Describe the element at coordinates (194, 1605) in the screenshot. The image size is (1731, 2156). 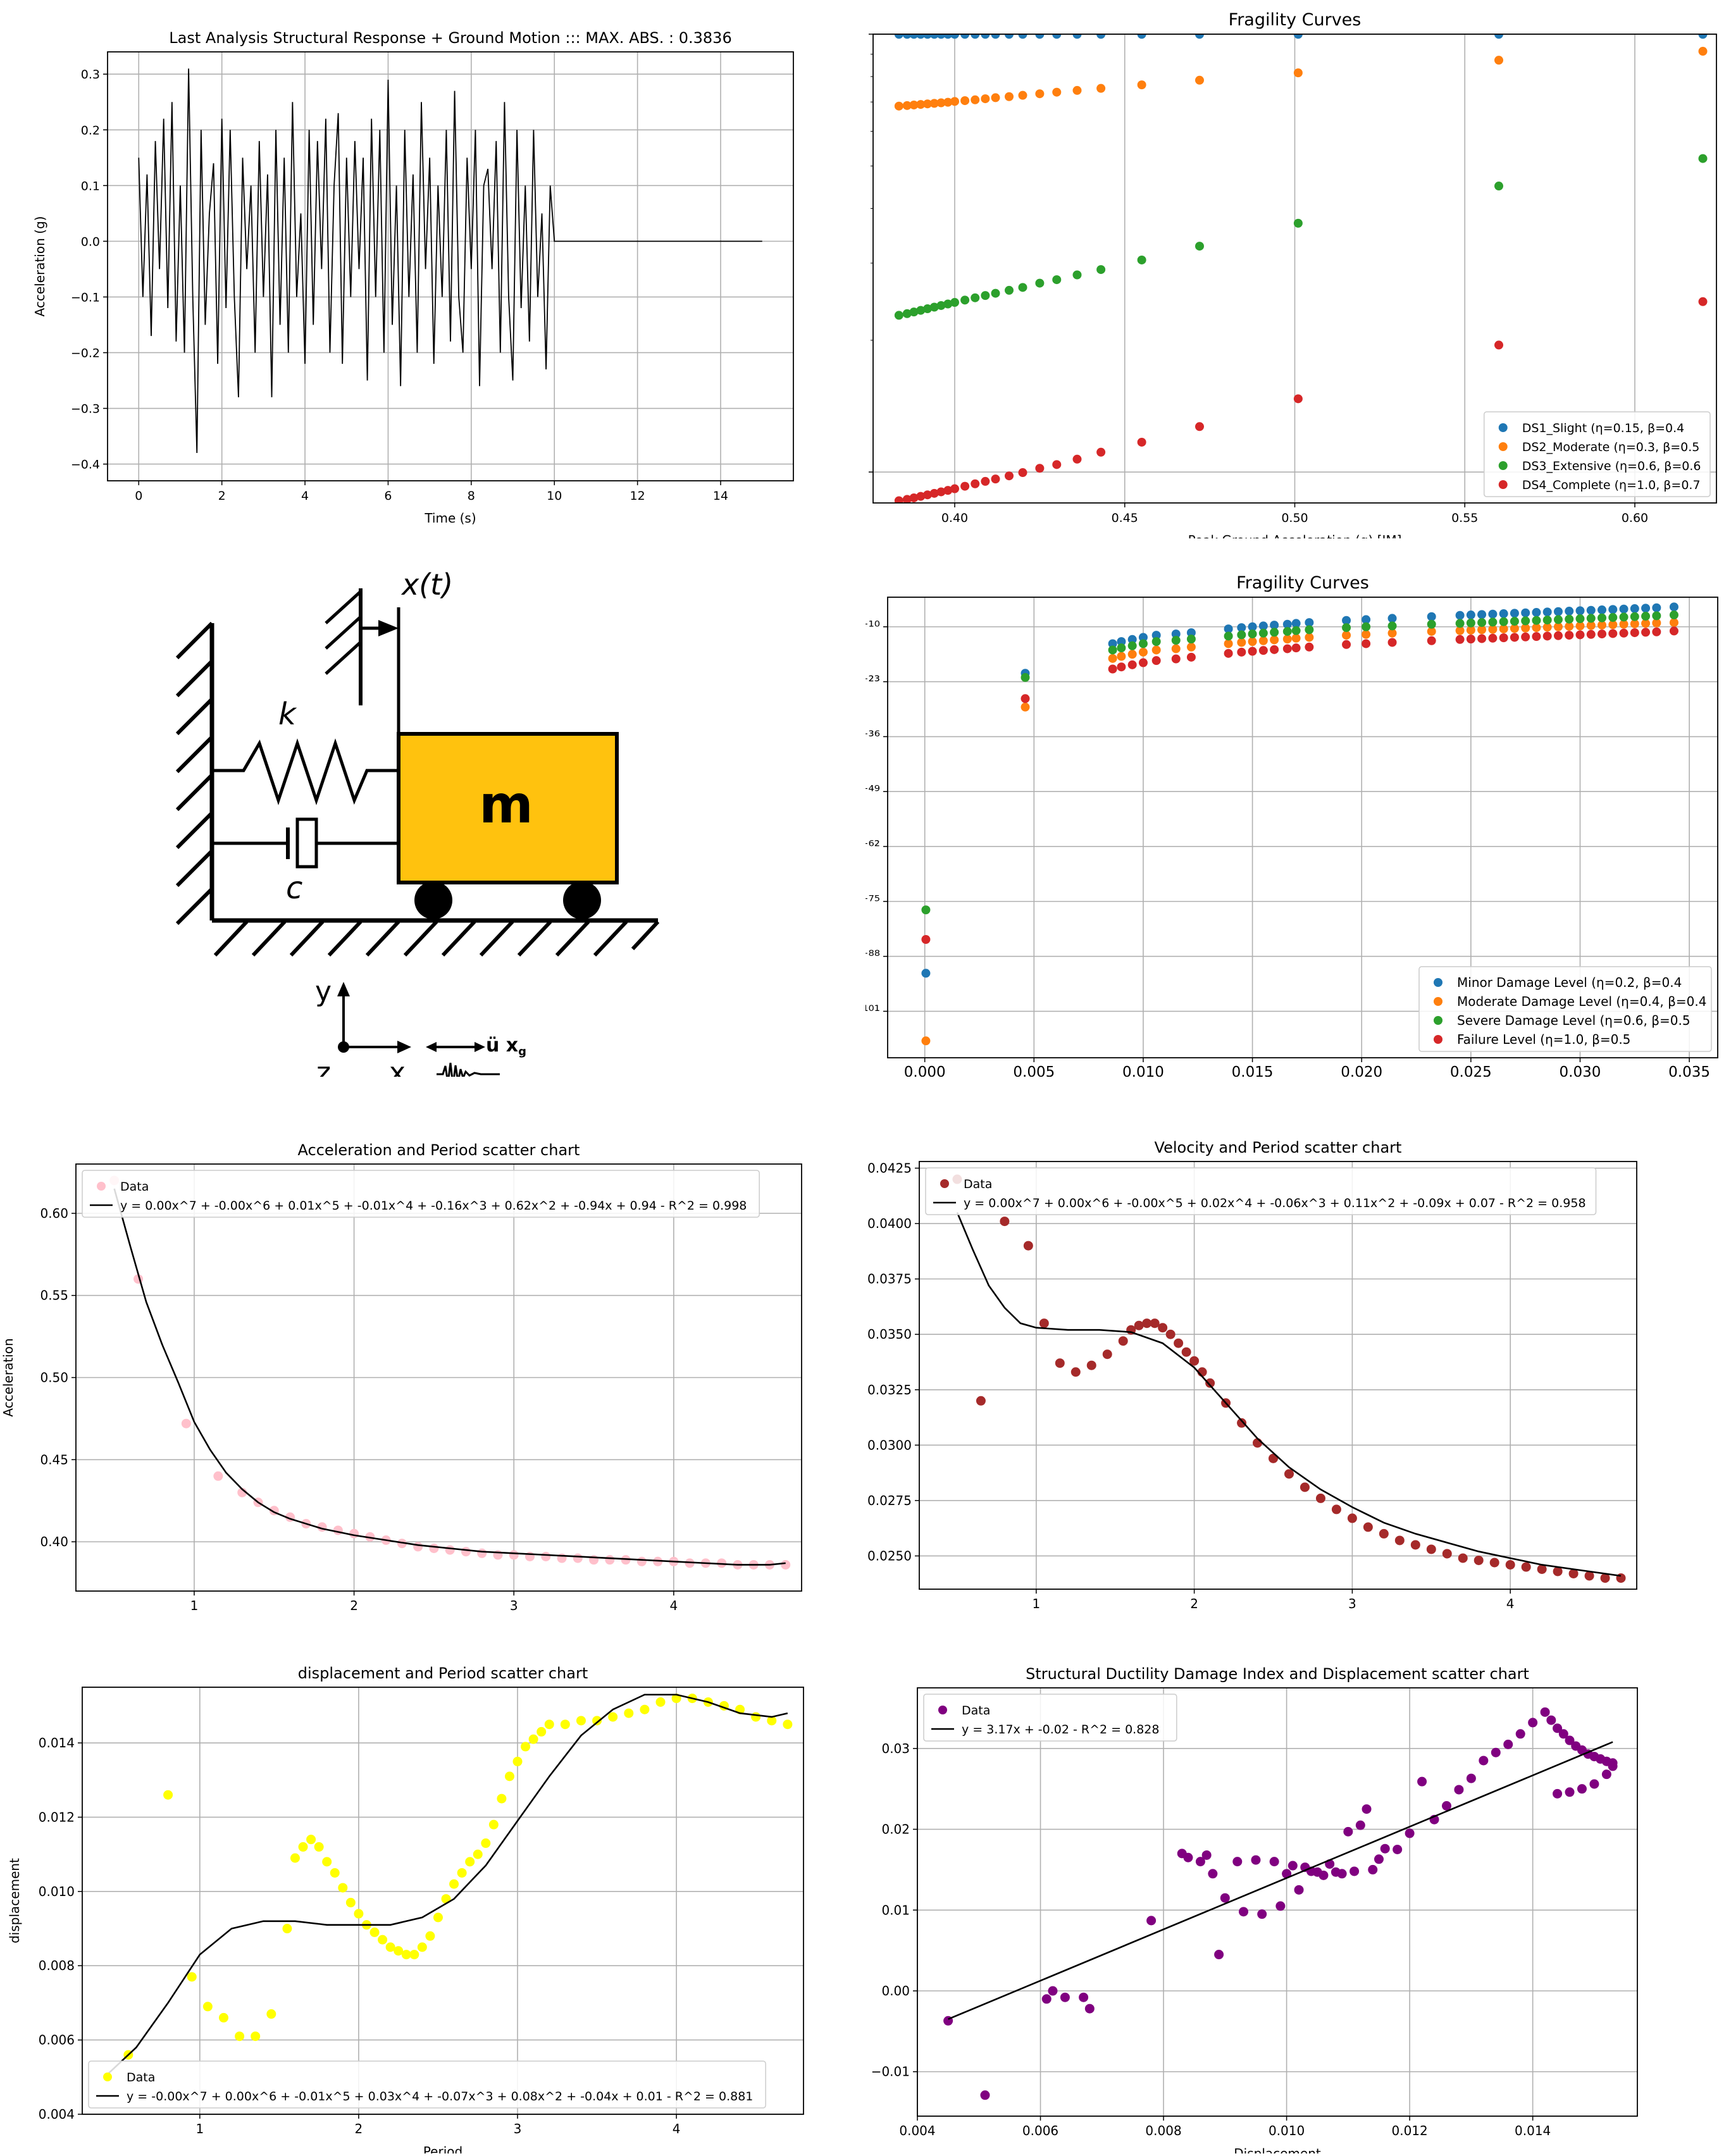
I see `x-tick-label: 1` at that location.